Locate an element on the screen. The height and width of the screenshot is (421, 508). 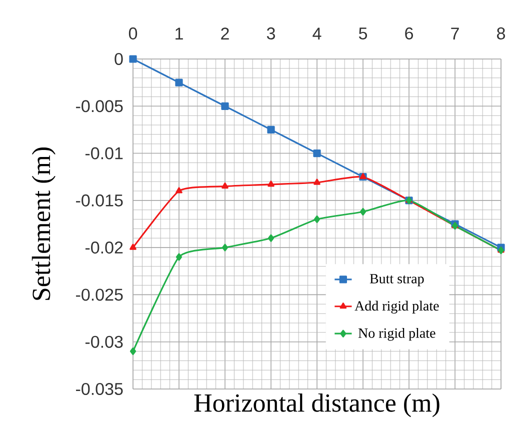
legend-label: No rigid plate is located at coordinates (397, 334).